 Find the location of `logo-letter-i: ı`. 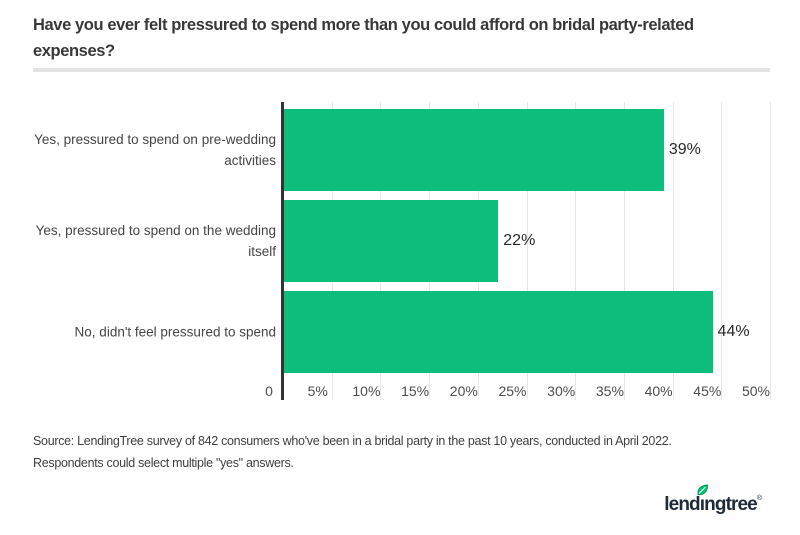

logo-letter-i: ı is located at coordinates (702, 500).